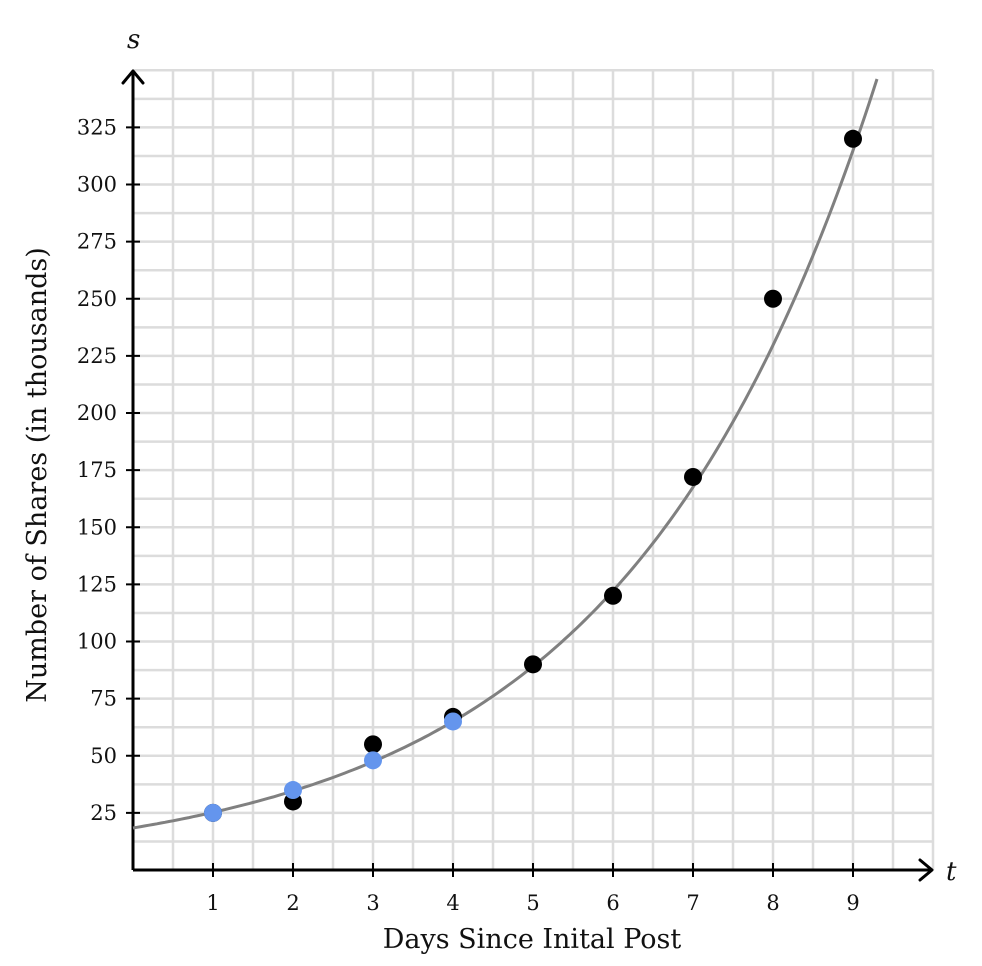  What do you see at coordinates (97, 642) in the screenshot?
I see `y-tick-label: 100` at bounding box center [97, 642].